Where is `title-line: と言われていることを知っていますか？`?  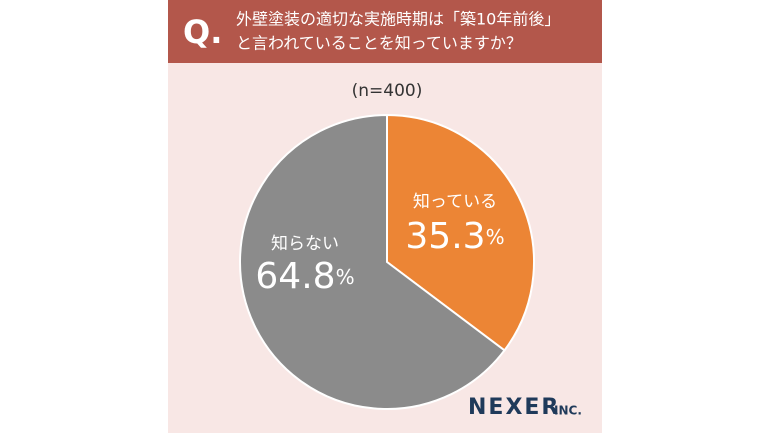
title-line: と言われていることを知っていますか？ is located at coordinates (379, 43).